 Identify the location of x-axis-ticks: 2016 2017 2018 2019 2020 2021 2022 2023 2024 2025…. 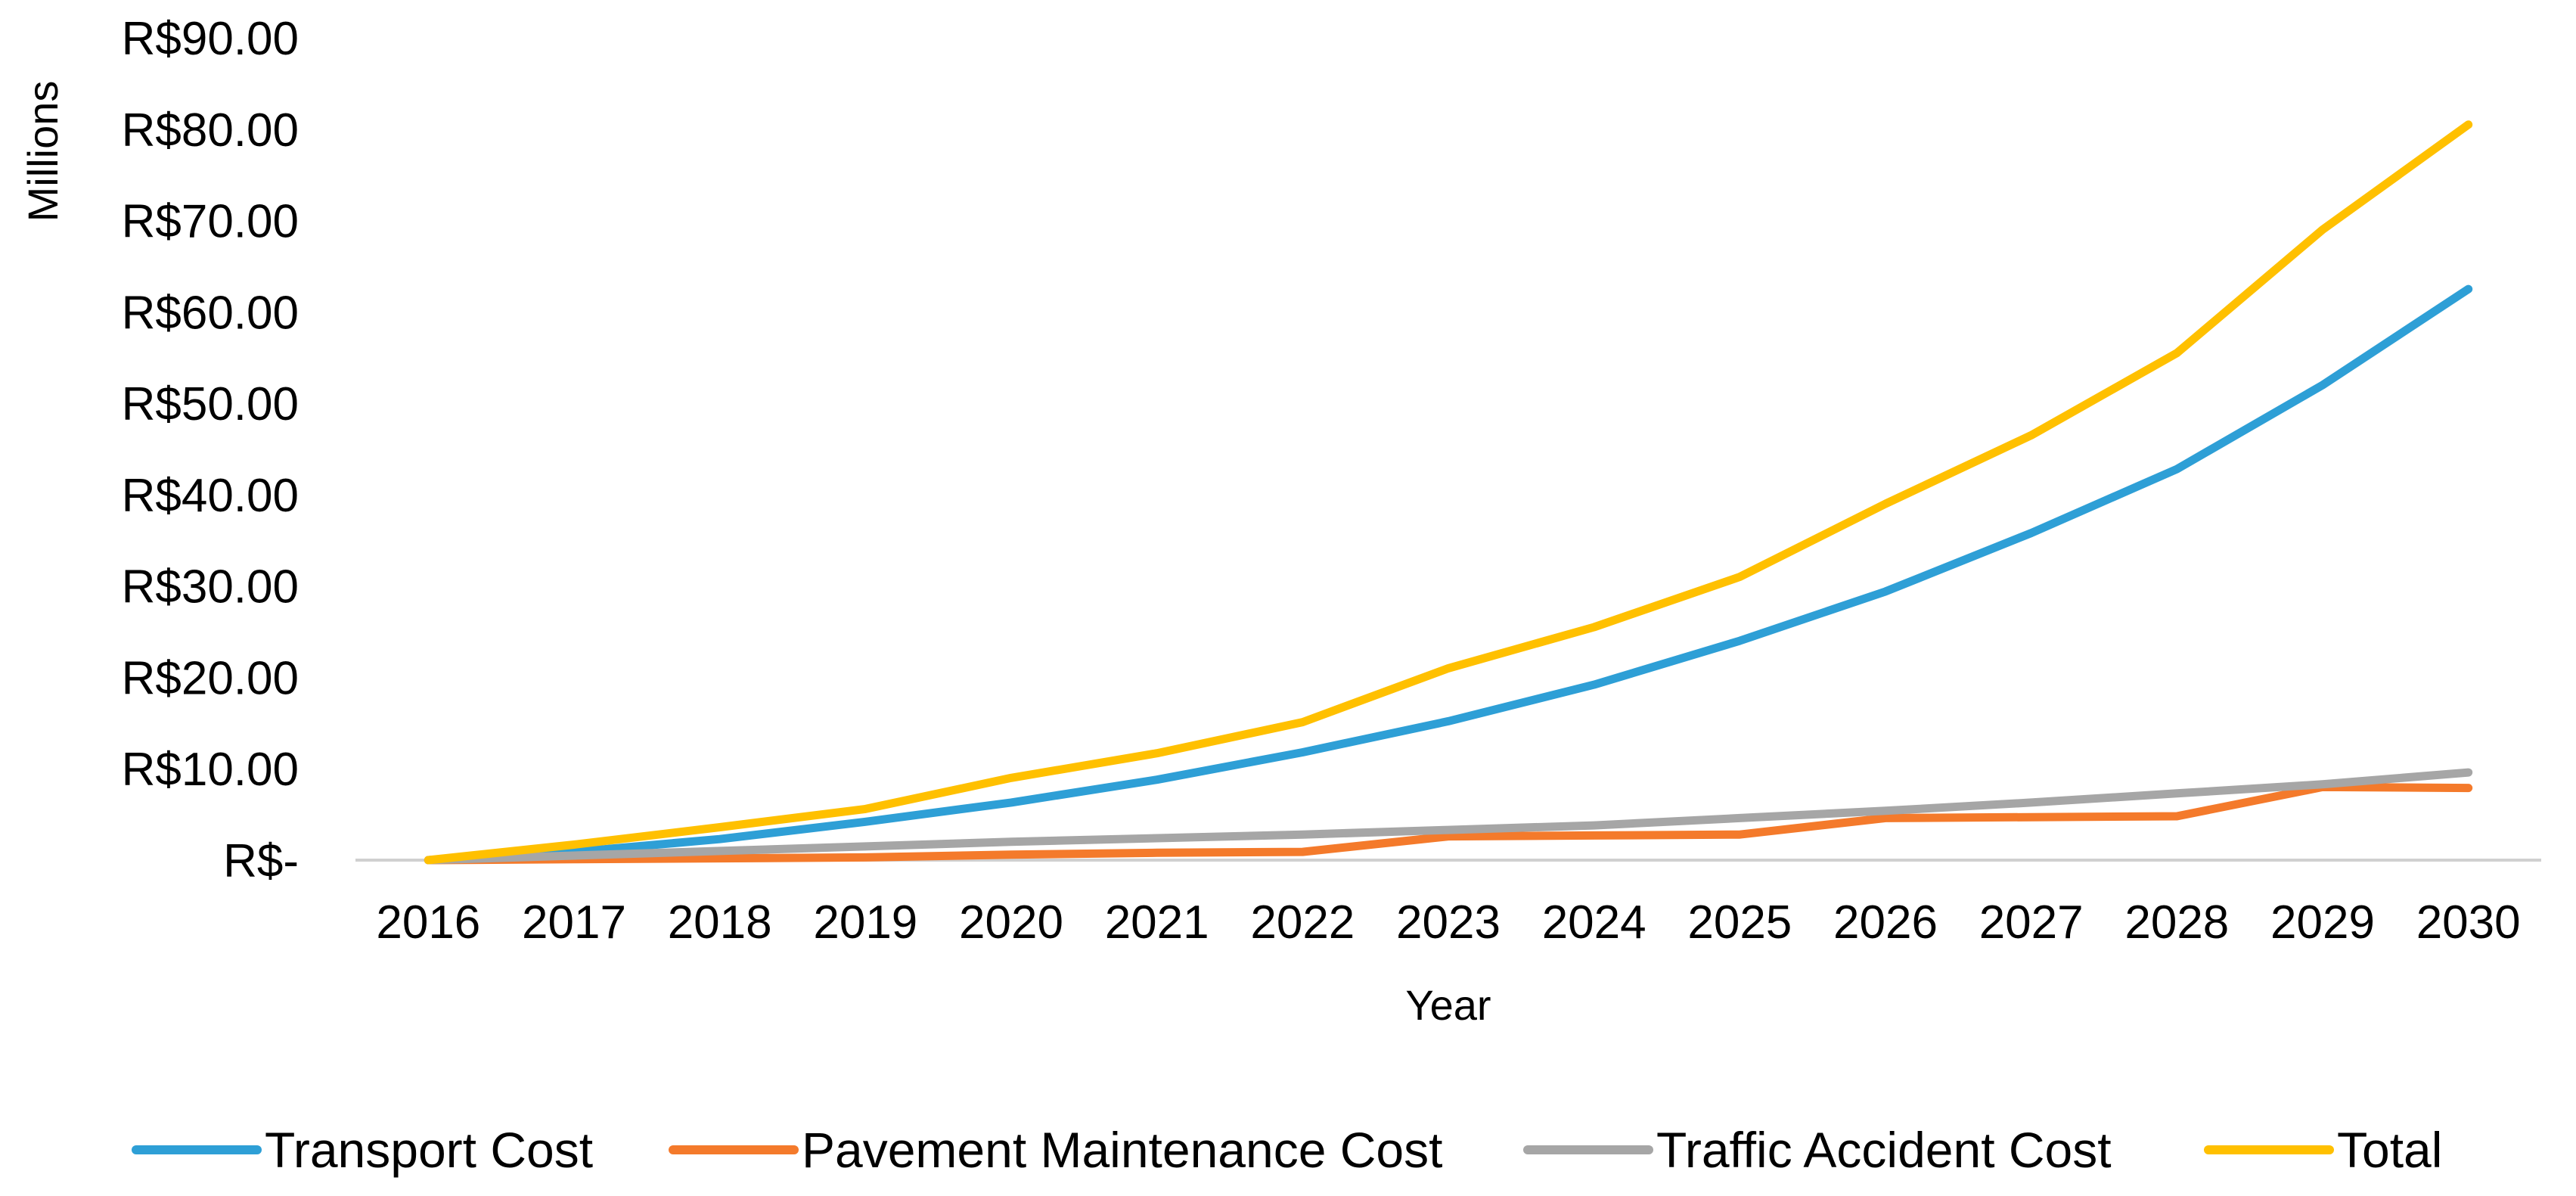
(1448, 922).